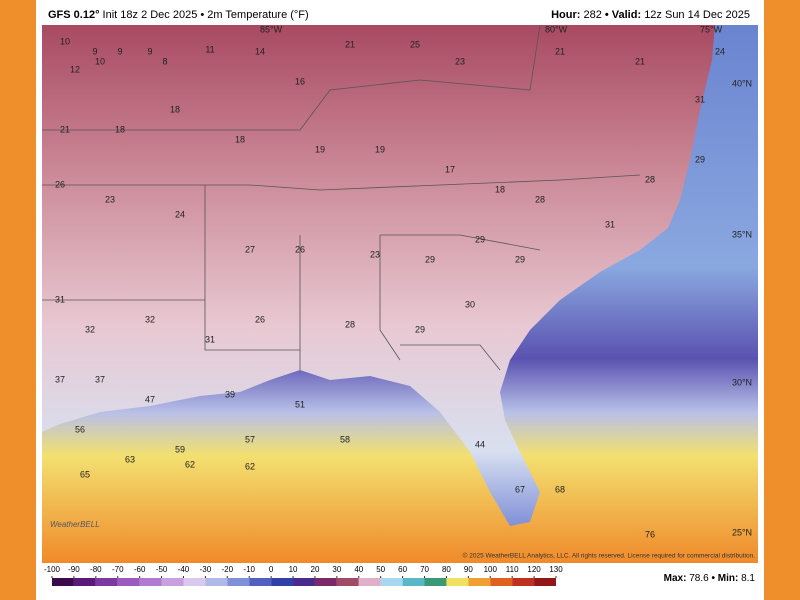 Image resolution: width=800 pixels, height=600 pixels. What do you see at coordinates (402, 569) in the screenshot?
I see `colorbar-tick-label: 60` at bounding box center [402, 569].